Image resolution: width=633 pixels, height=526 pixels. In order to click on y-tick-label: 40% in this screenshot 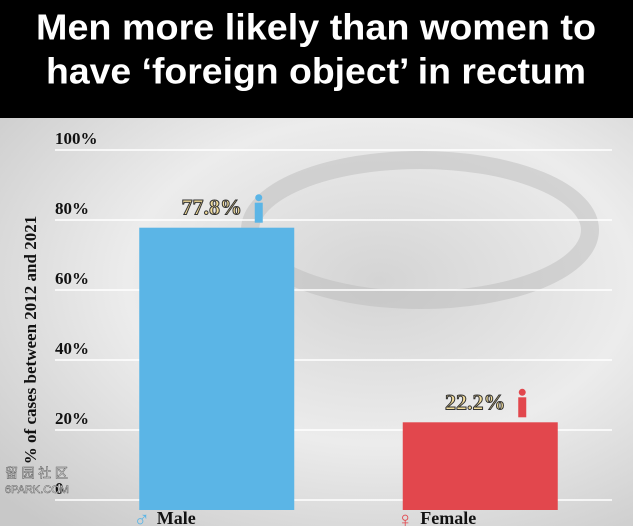, I will do `click(72, 348)`.